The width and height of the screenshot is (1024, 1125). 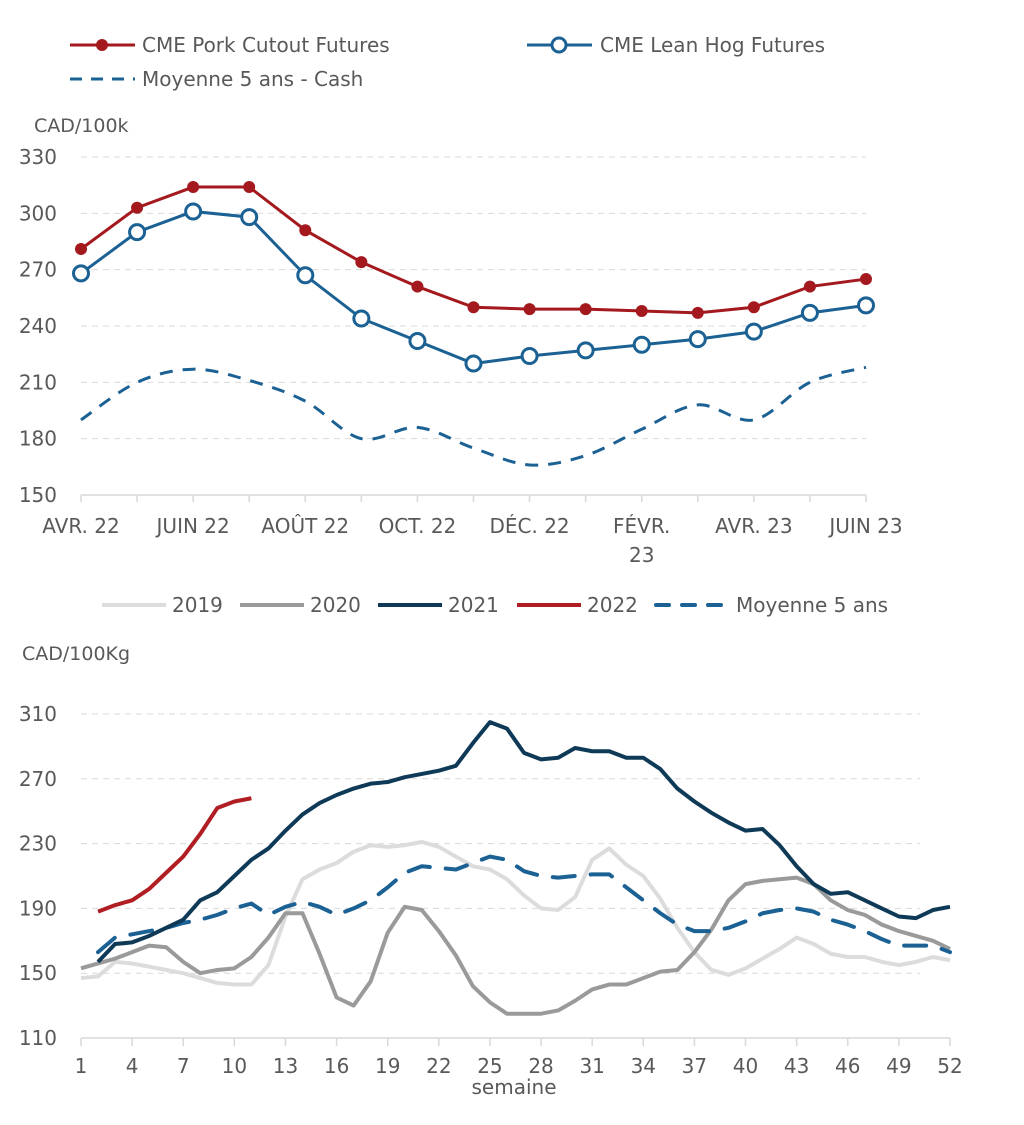 I want to click on legend-label-avg-cash: Moyenne 5 ans - Cash, so click(x=252, y=79).